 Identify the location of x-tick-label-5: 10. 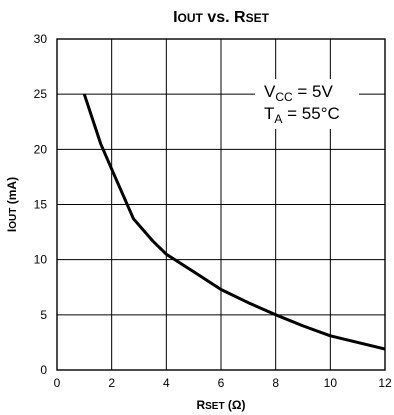
(331, 383).